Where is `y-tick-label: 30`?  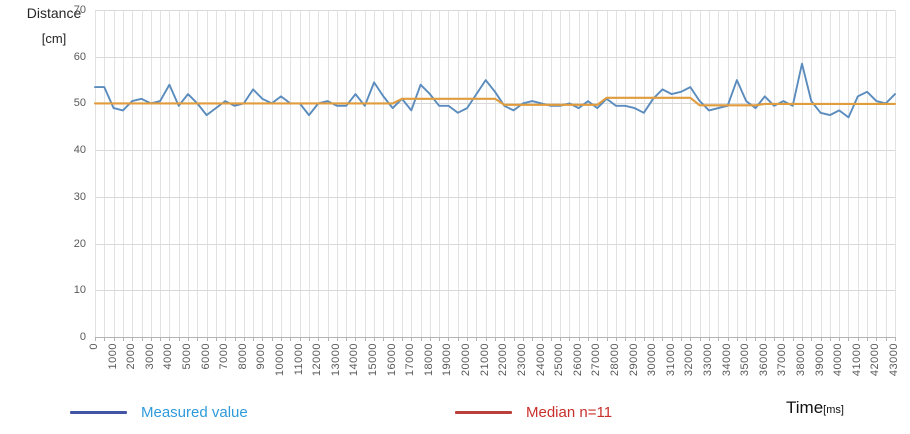
y-tick-label: 30 is located at coordinates (79, 196).